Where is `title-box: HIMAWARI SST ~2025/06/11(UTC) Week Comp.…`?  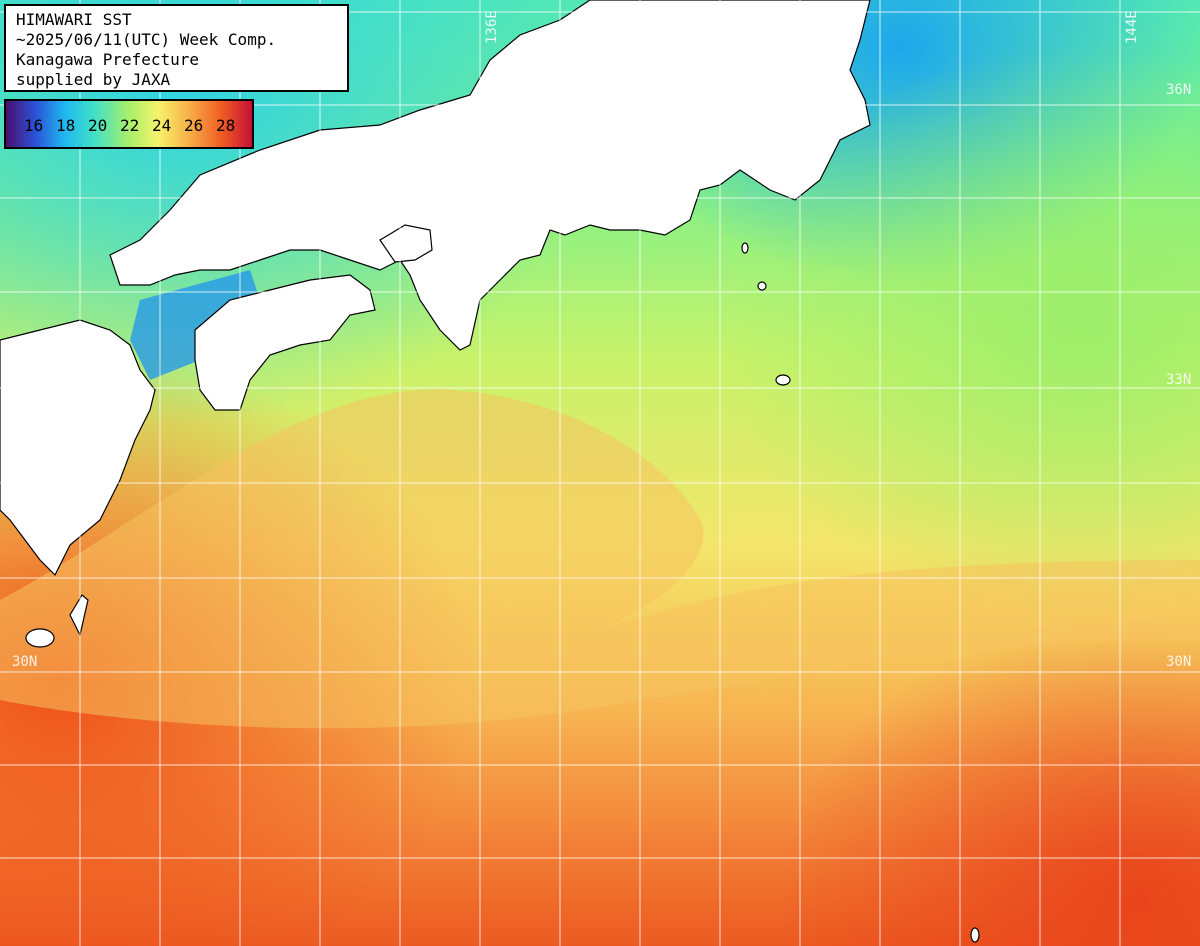
title-box: HIMAWARI SST ~2025/06/11(UTC) Week Comp.… is located at coordinates (176, 48).